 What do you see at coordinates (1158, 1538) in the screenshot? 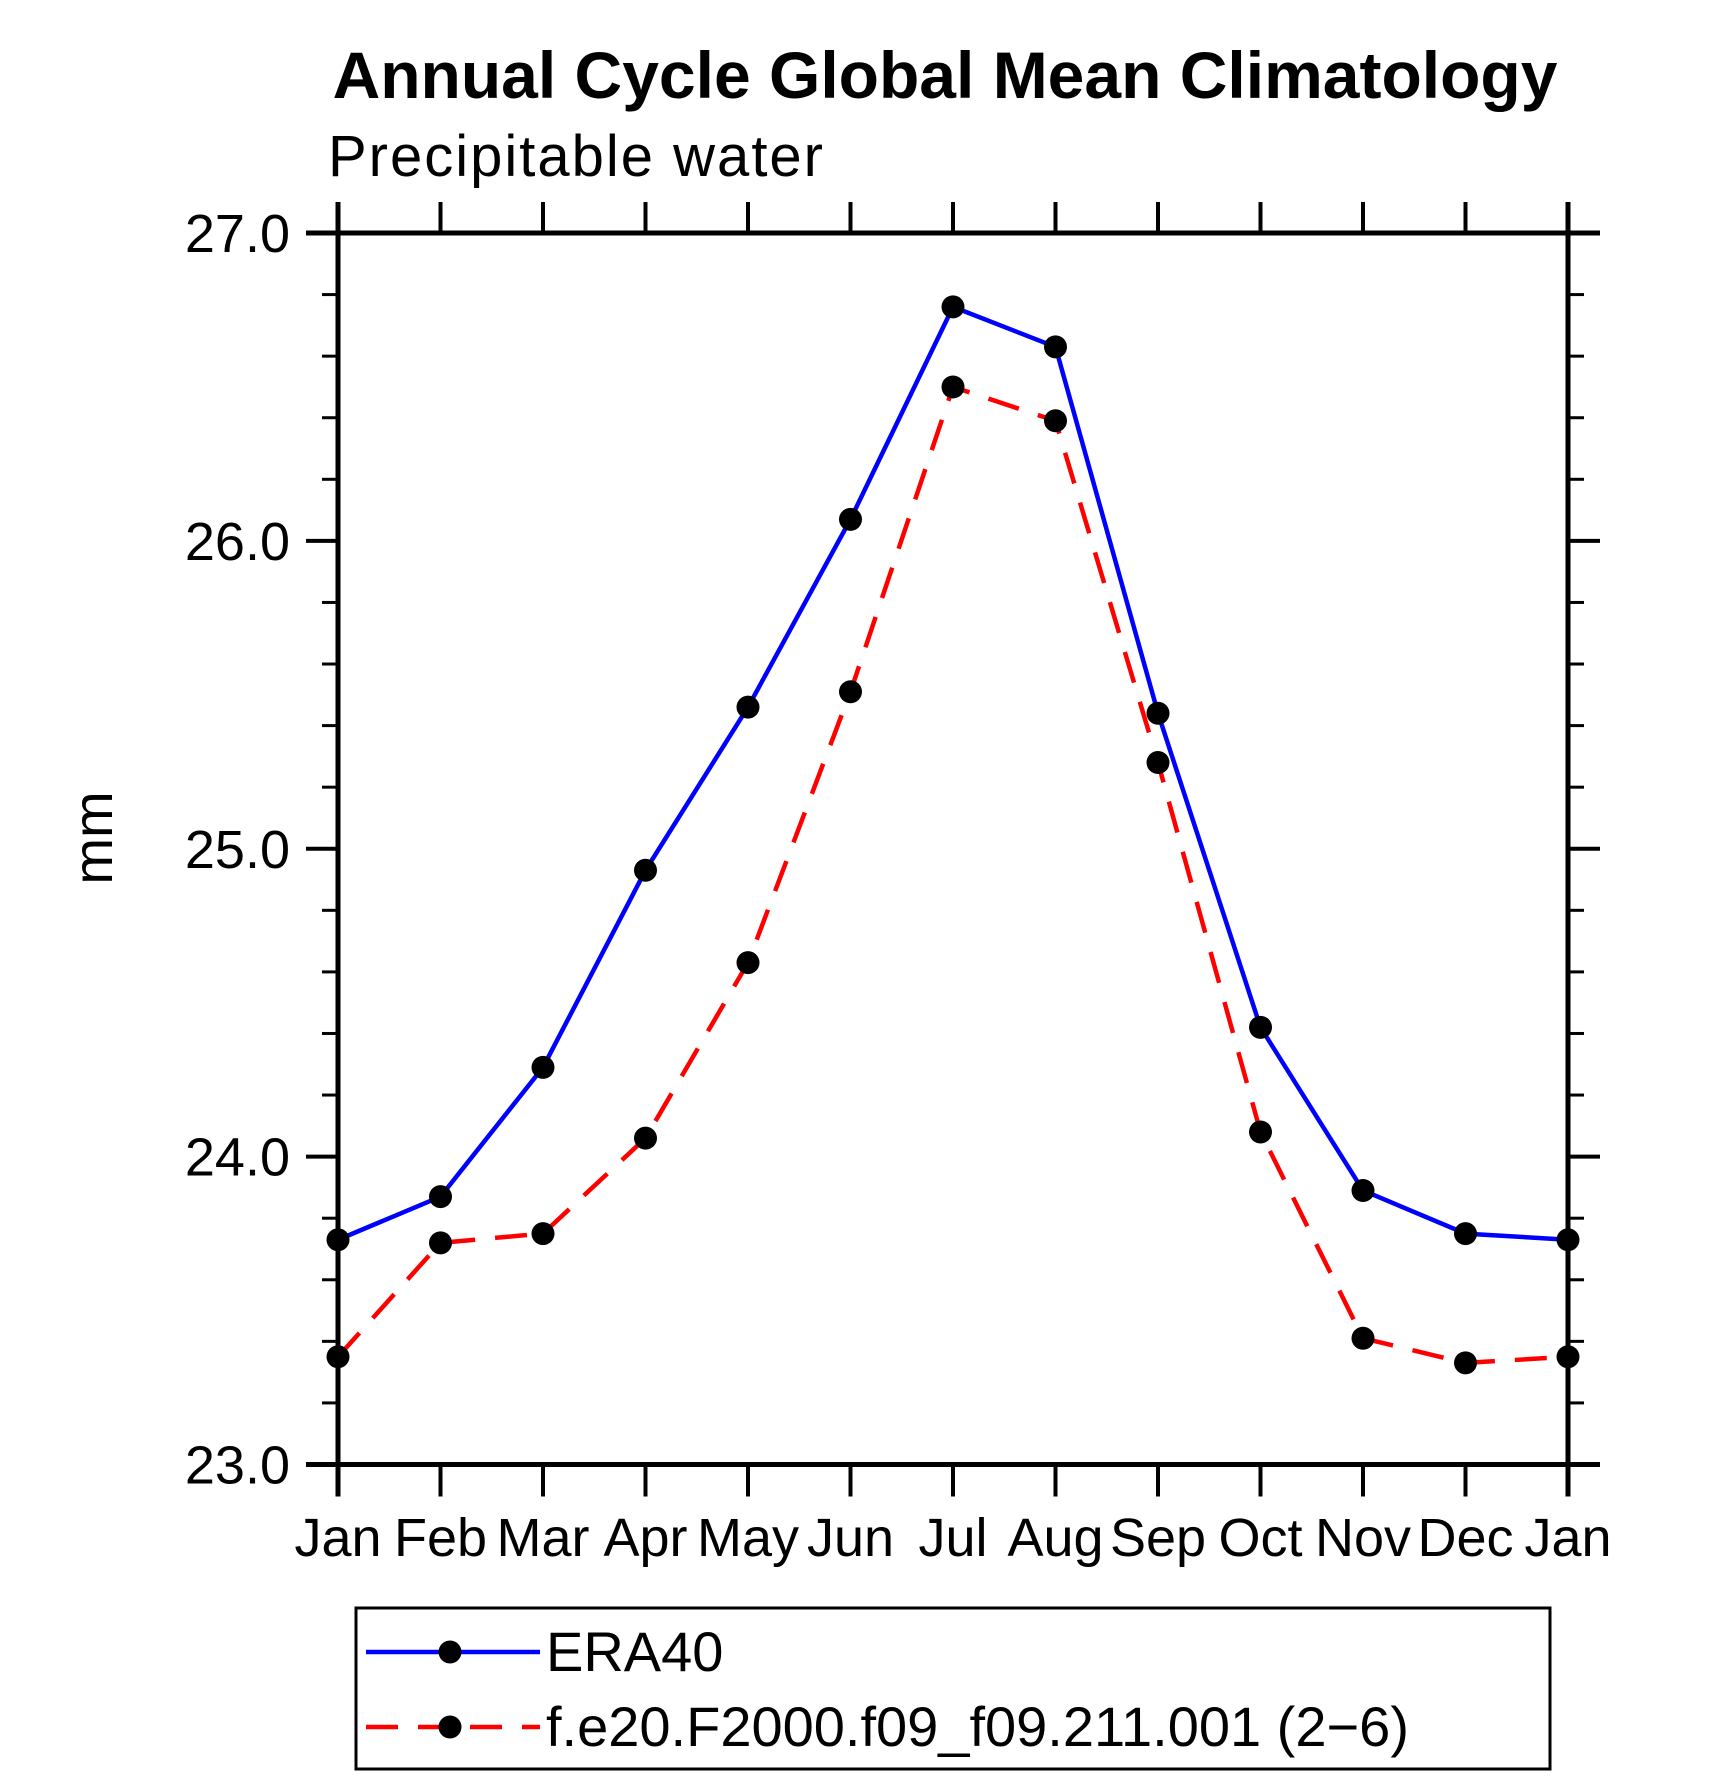
I see `x-tick-label: Sep` at bounding box center [1158, 1538].